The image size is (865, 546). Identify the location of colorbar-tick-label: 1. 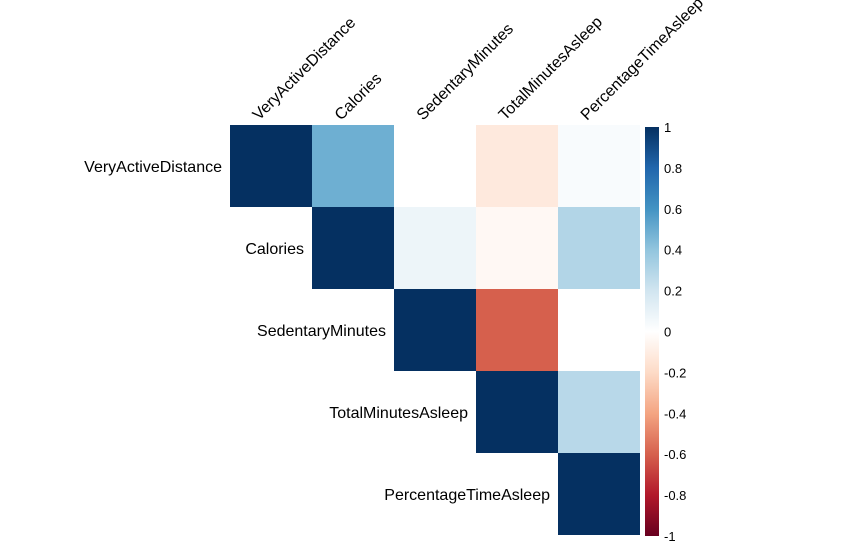
(667, 127).